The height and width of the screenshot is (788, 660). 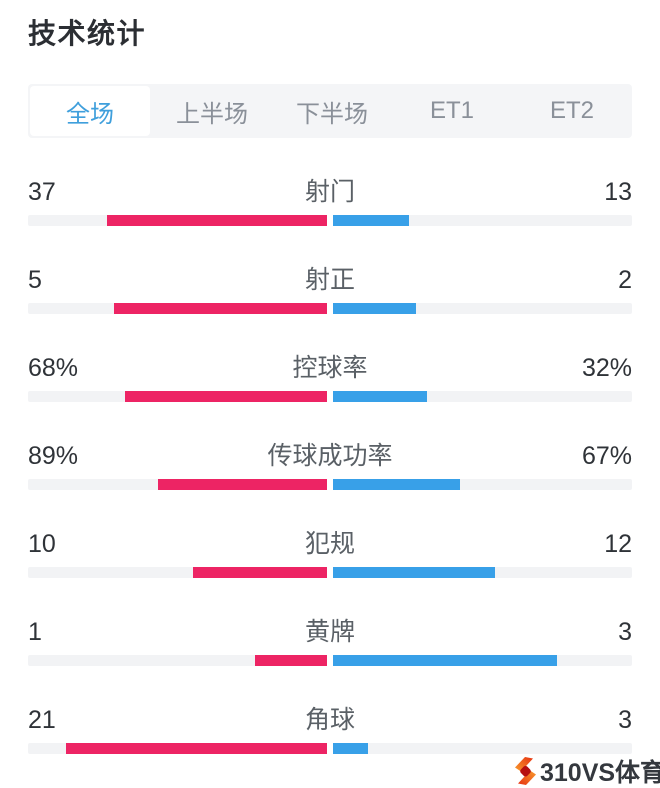 I want to click on stat-value-left: 5, so click(x=35, y=280).